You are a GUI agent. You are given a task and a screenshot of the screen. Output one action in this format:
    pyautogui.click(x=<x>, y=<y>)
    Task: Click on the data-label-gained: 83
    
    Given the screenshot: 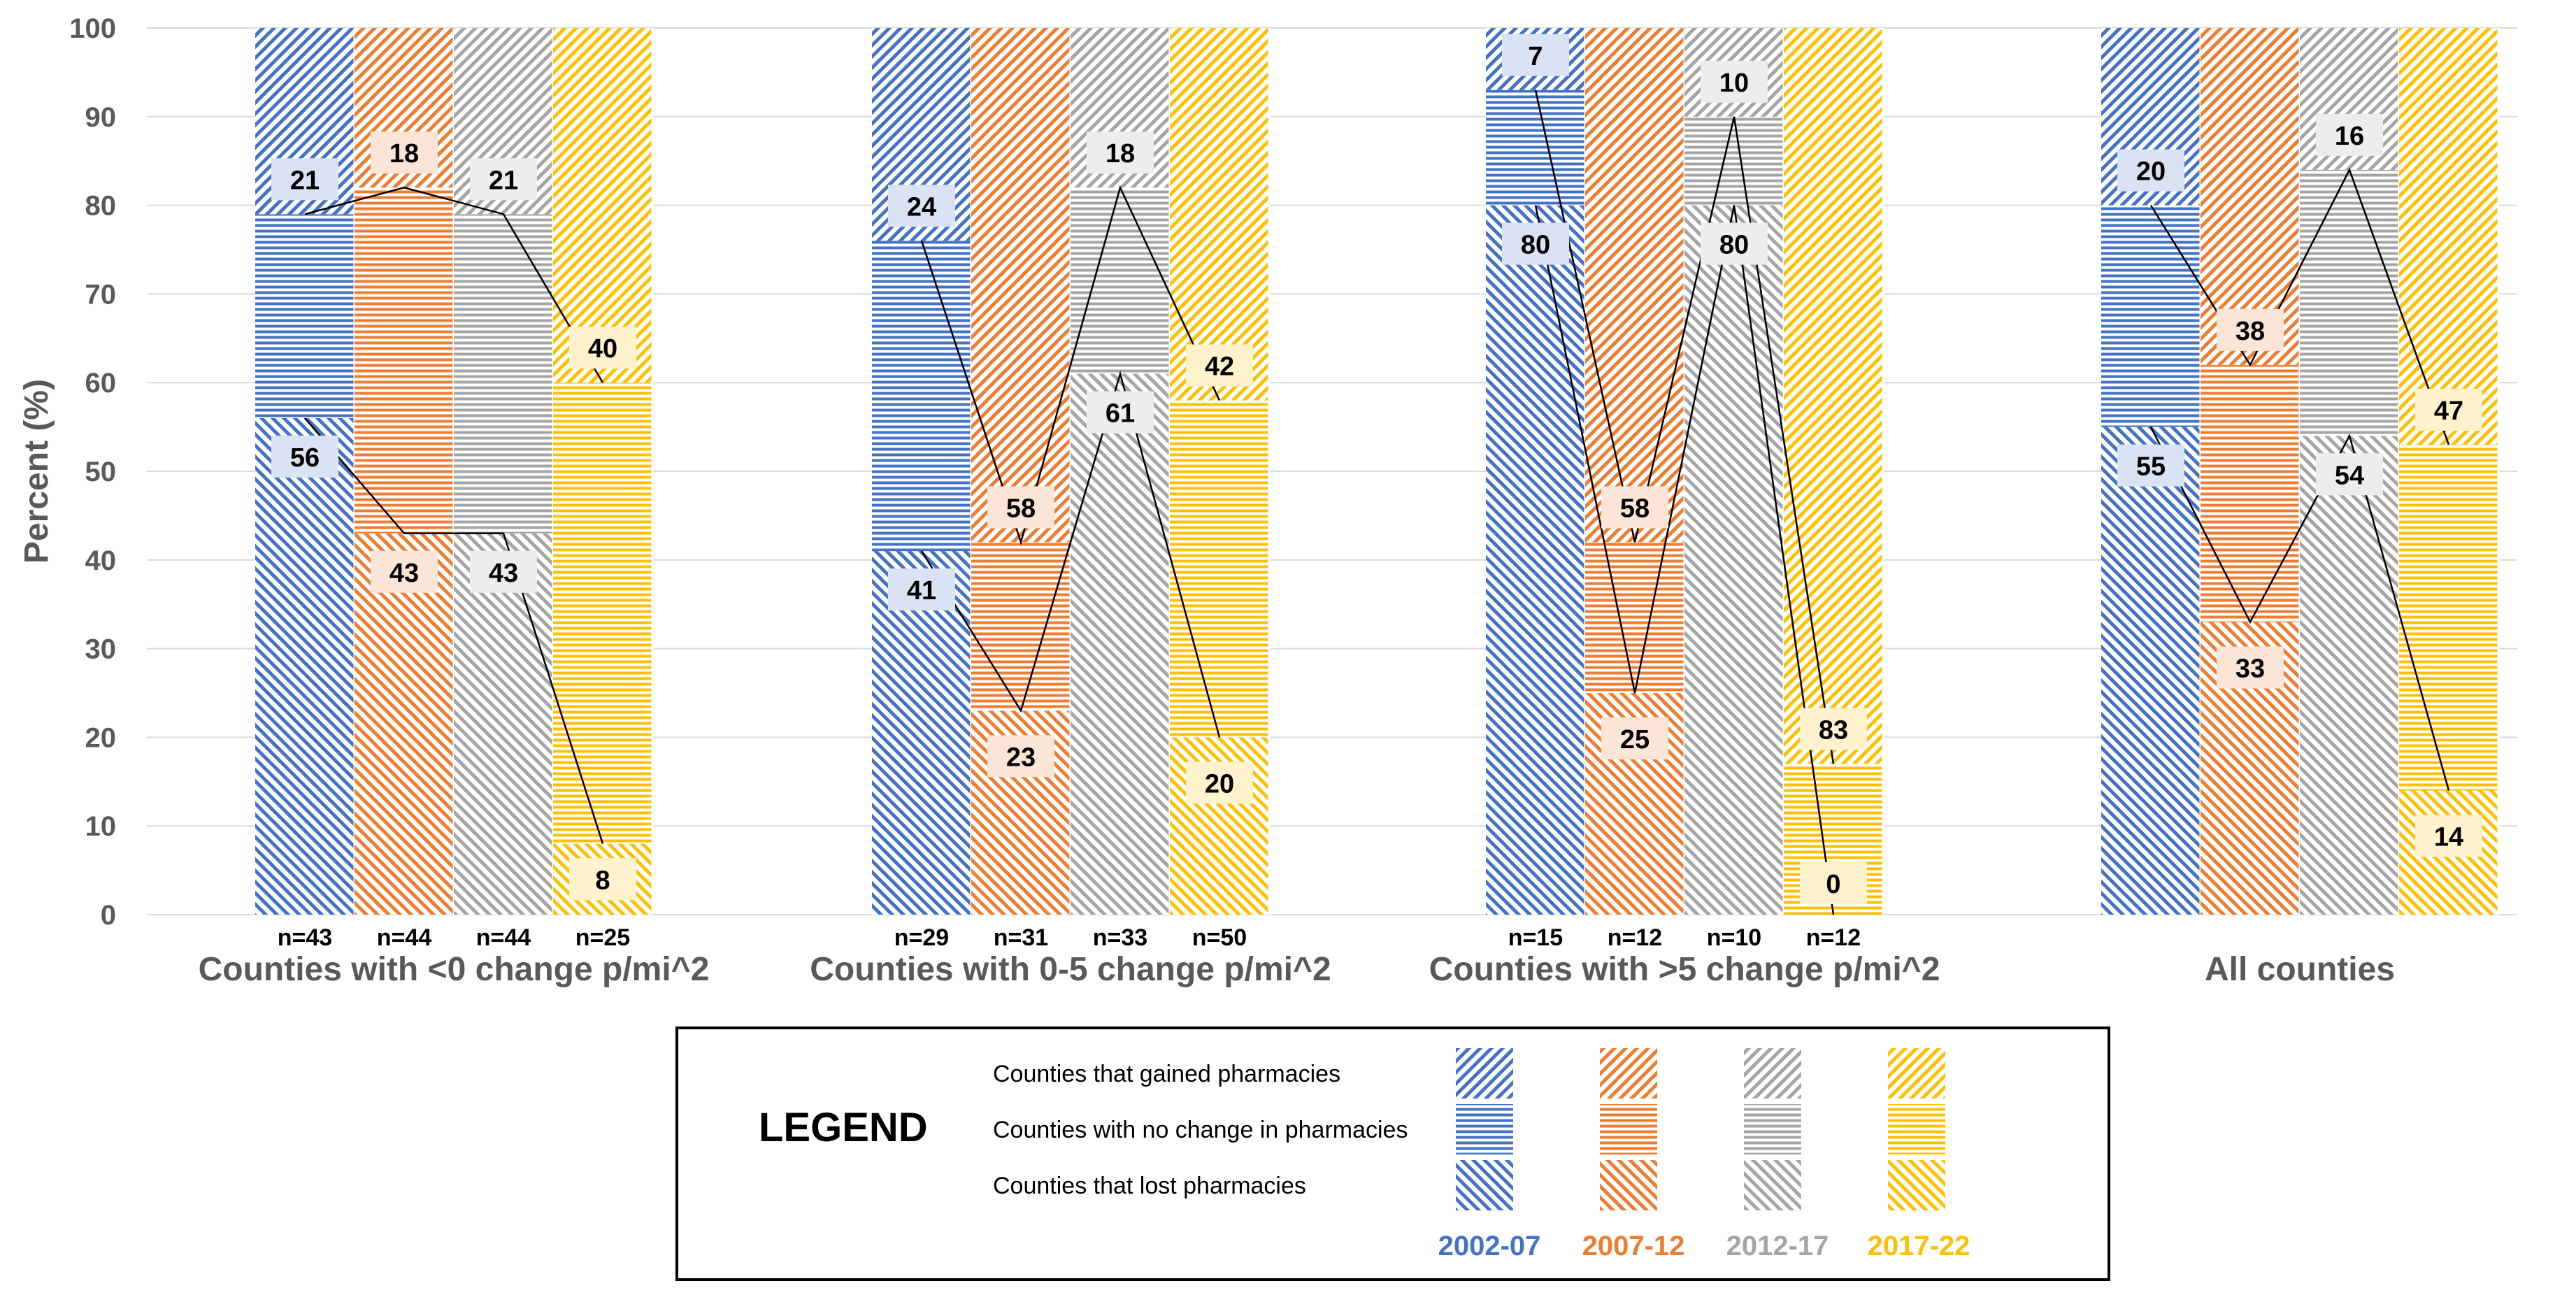 What is the action you would take?
    pyautogui.click(x=1833, y=730)
    